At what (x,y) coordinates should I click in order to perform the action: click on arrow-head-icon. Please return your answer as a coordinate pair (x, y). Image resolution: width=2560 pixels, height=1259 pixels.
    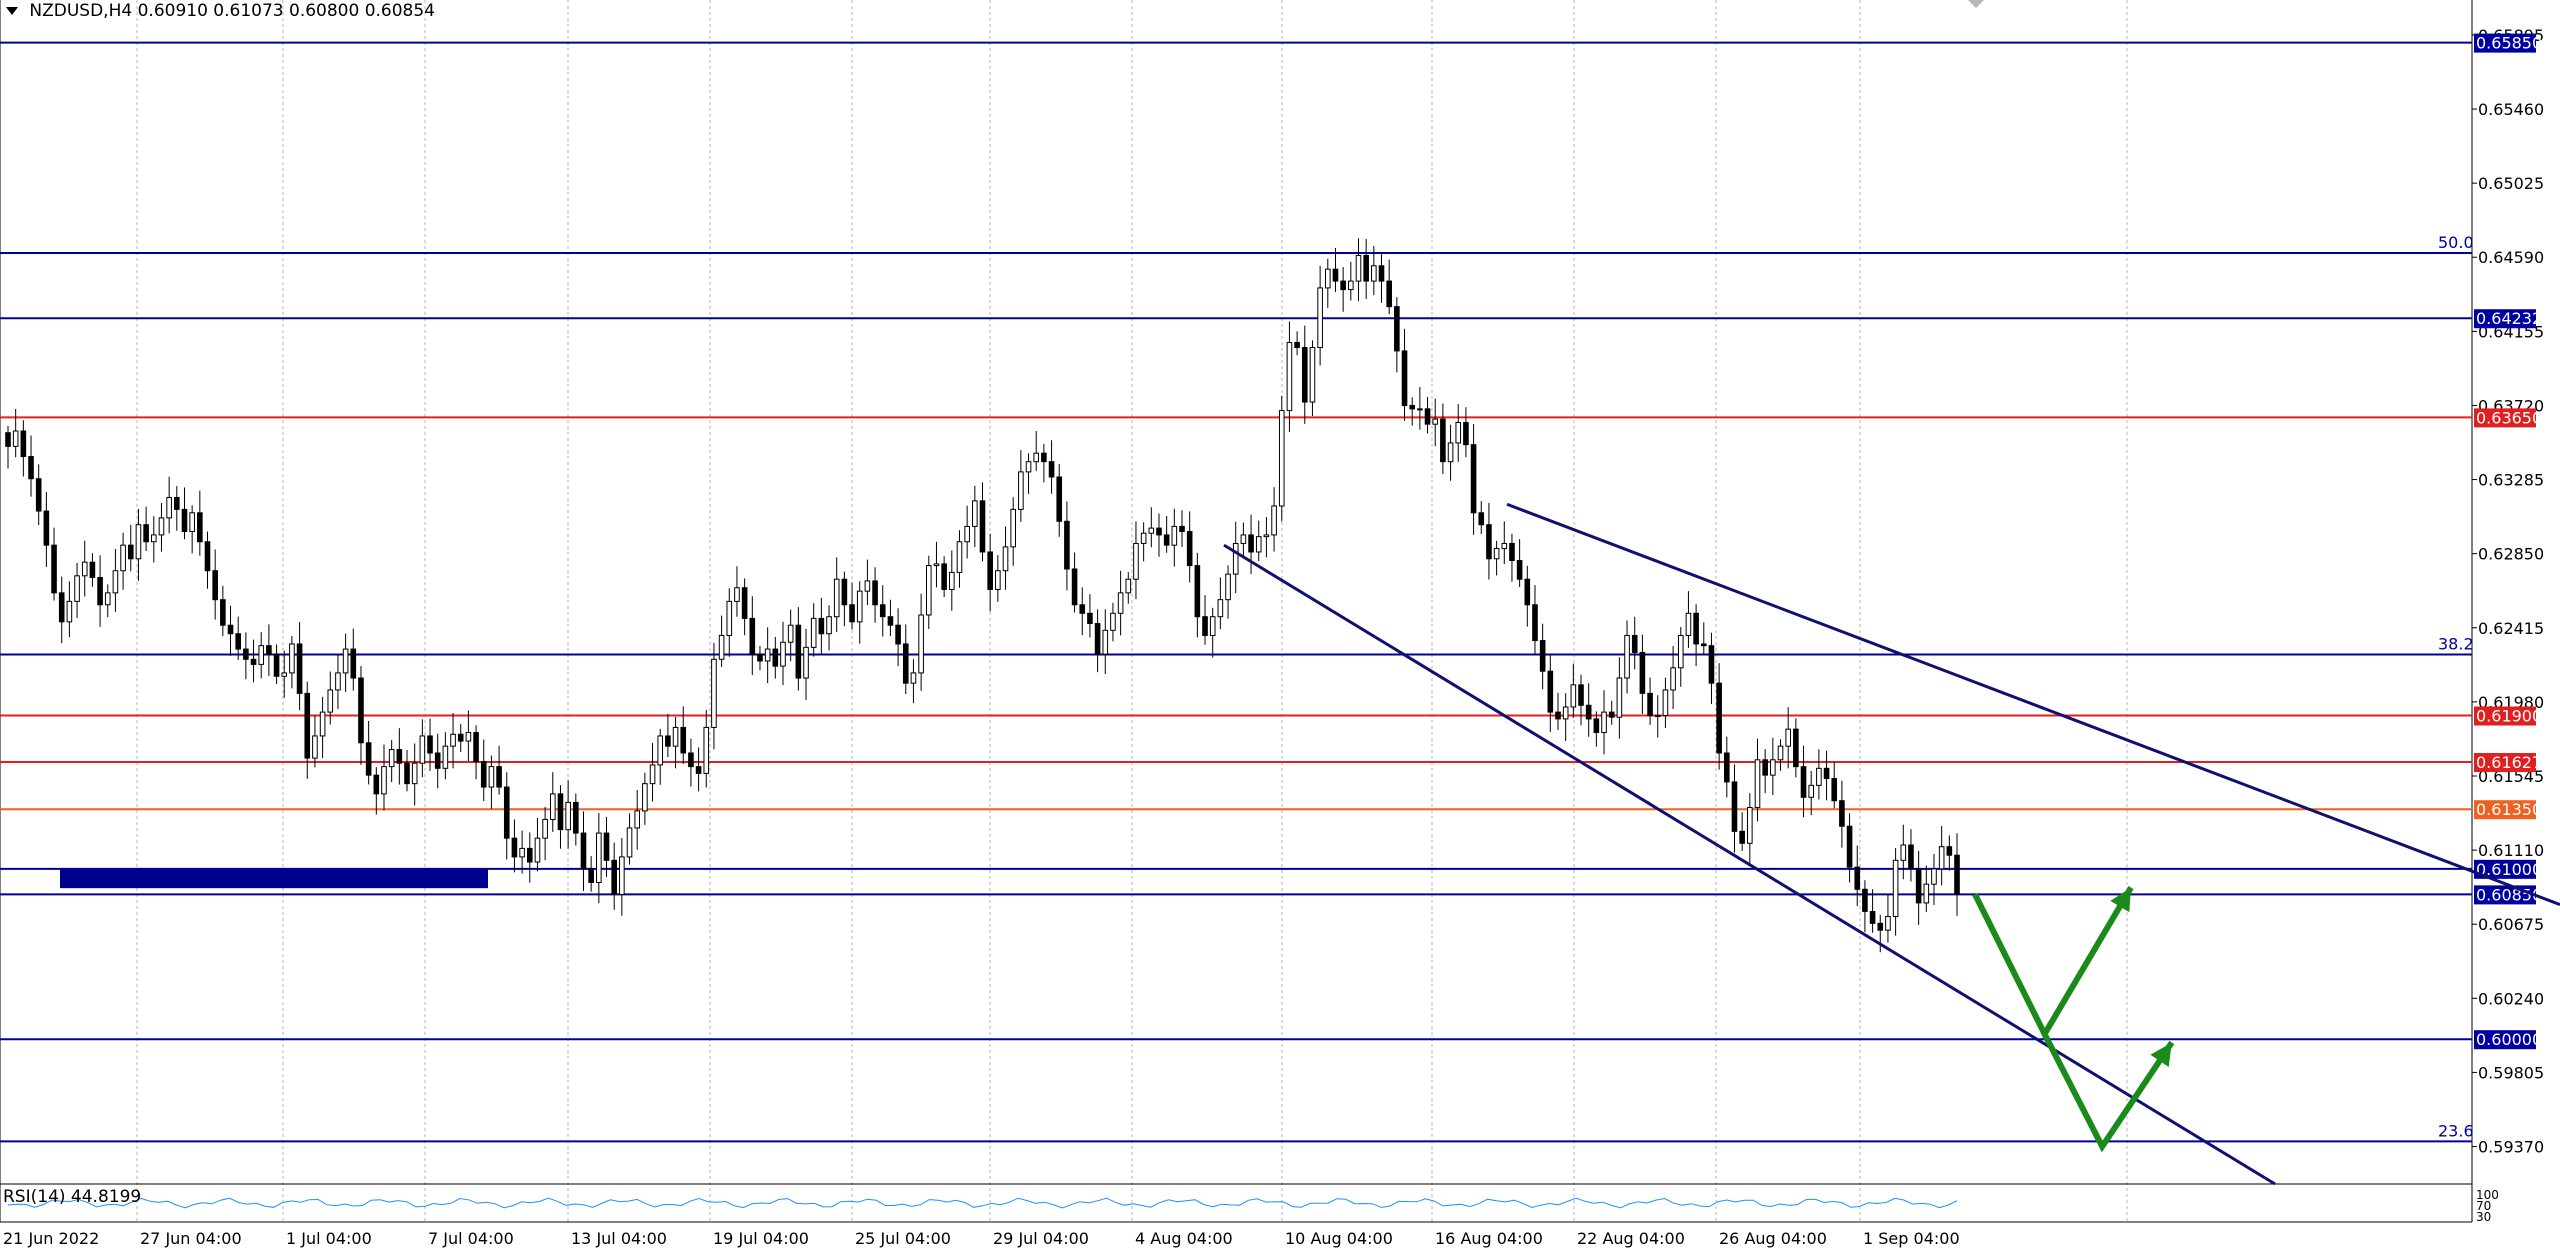
    Looking at the image, I should click on (2161, 1055).